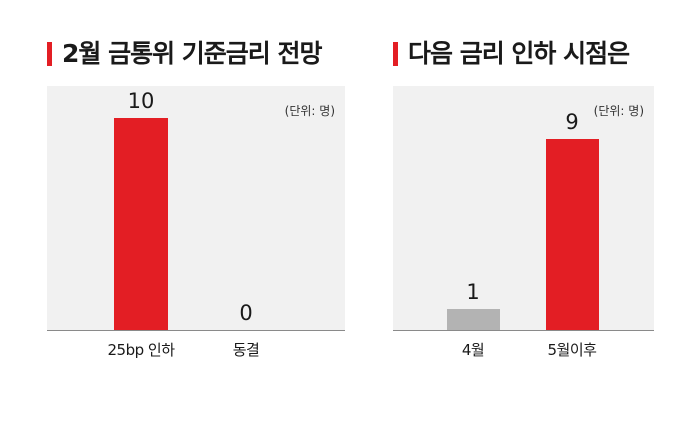 The height and width of the screenshot is (440, 686). Describe the element at coordinates (246, 350) in the screenshot. I see `category-label-hold: 동결` at that location.